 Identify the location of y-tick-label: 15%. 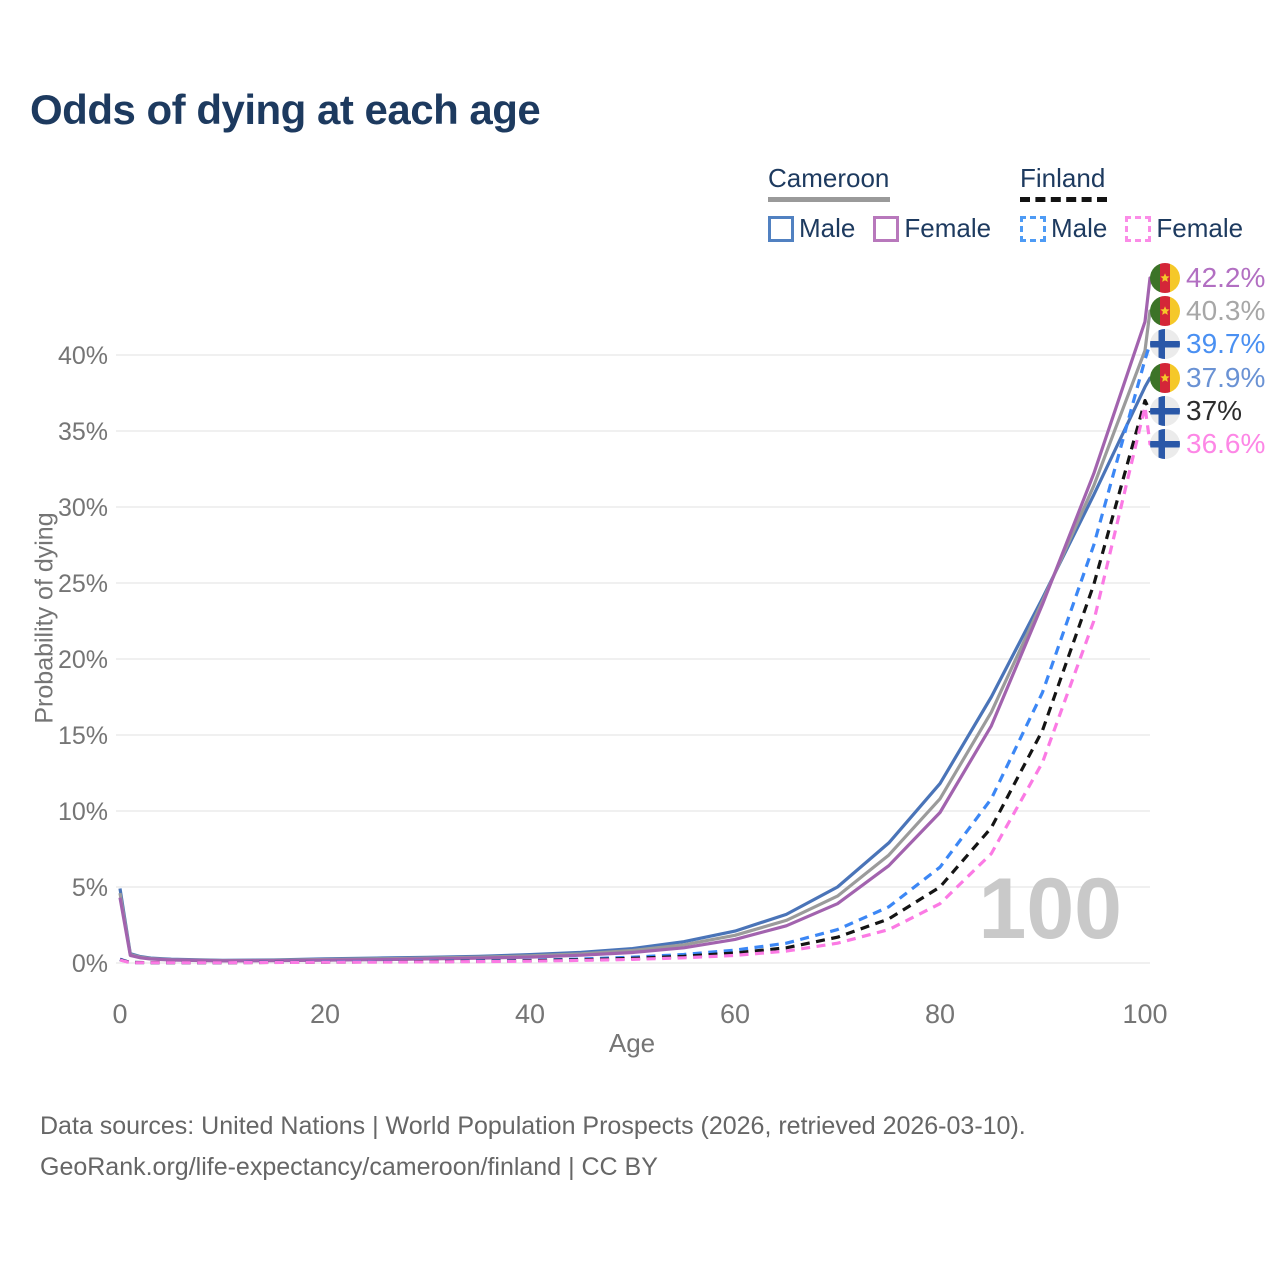
(83, 736).